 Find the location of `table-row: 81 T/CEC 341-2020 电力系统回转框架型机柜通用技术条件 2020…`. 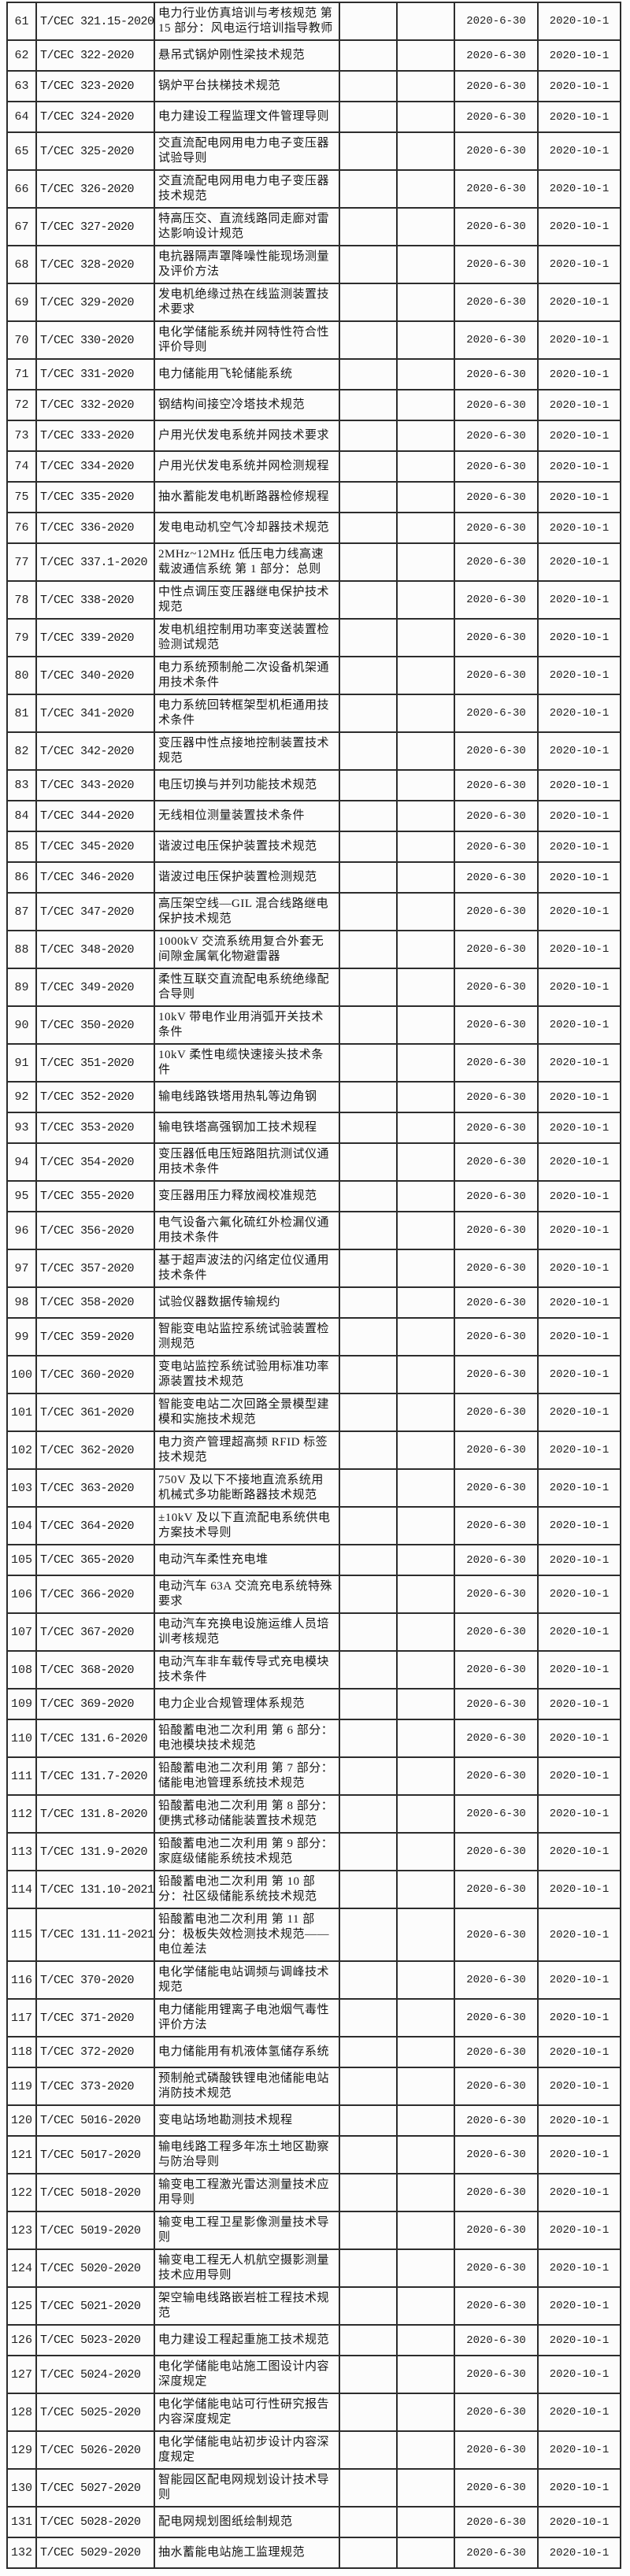

table-row: 81 T/CEC 341-2020 电力系统回转框架型机柜通用技术条件 2020… is located at coordinates (313, 713).